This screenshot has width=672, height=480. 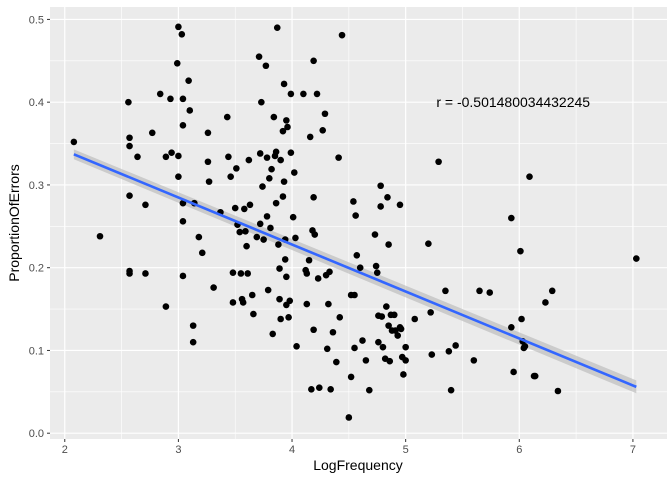 I want to click on x-axis-title: LogFrequency, so click(x=358, y=465).